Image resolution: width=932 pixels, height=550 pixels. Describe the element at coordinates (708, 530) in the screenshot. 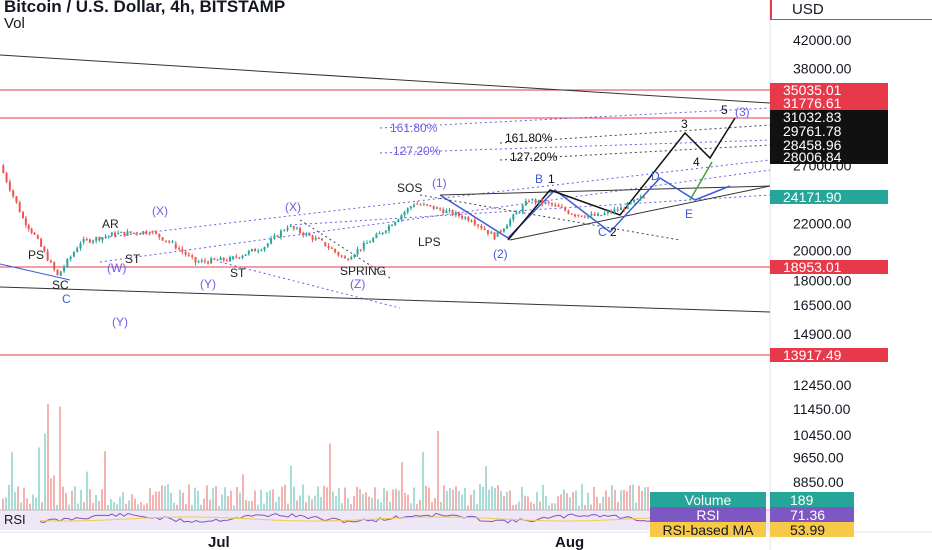

I see `indicator-label: RSI-based MA` at that location.